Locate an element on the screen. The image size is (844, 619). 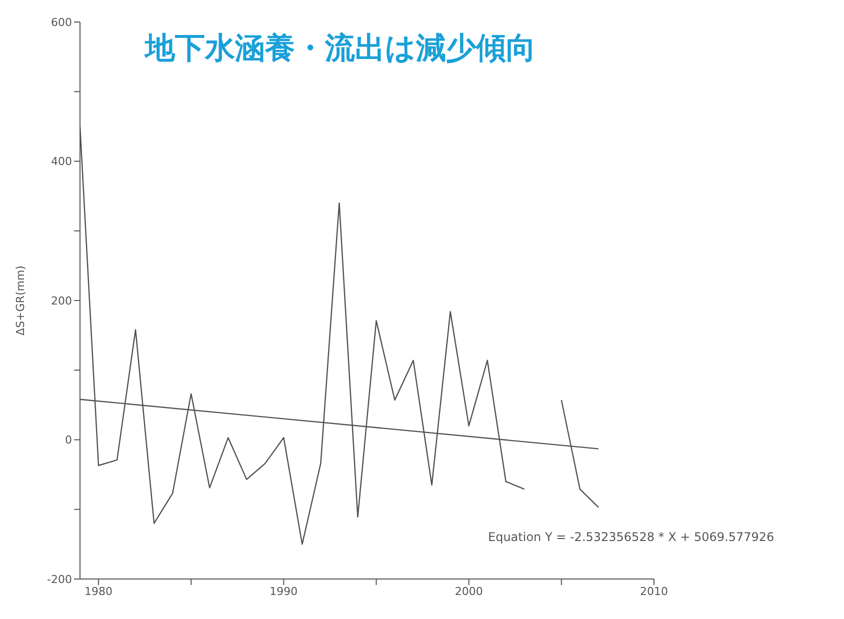
y-axis-title: ΔS+GR(mm) is located at coordinates (20, 301).